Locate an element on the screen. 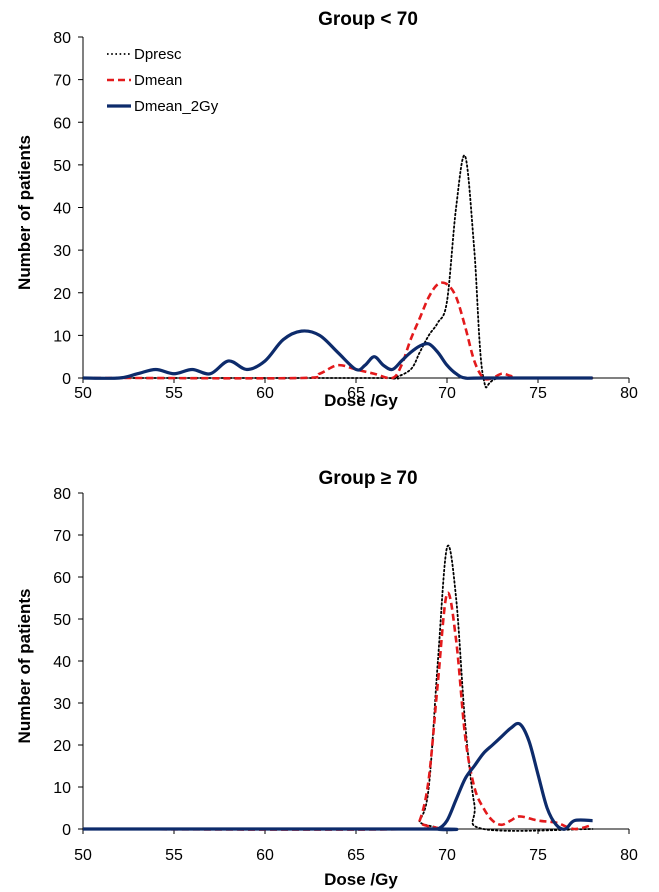 Image resolution: width=659 pixels, height=892 pixels. chart-title: Group < 70 is located at coordinates (368, 19).